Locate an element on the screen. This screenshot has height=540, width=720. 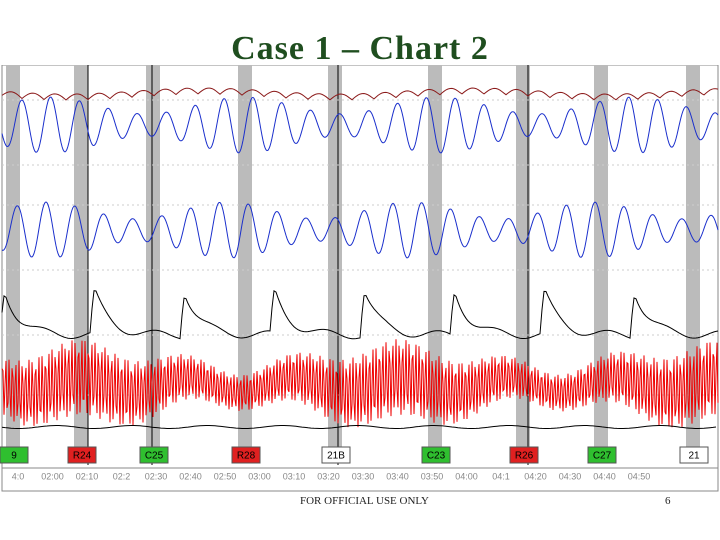
time-label: 03:20 is located at coordinates (328, 476).